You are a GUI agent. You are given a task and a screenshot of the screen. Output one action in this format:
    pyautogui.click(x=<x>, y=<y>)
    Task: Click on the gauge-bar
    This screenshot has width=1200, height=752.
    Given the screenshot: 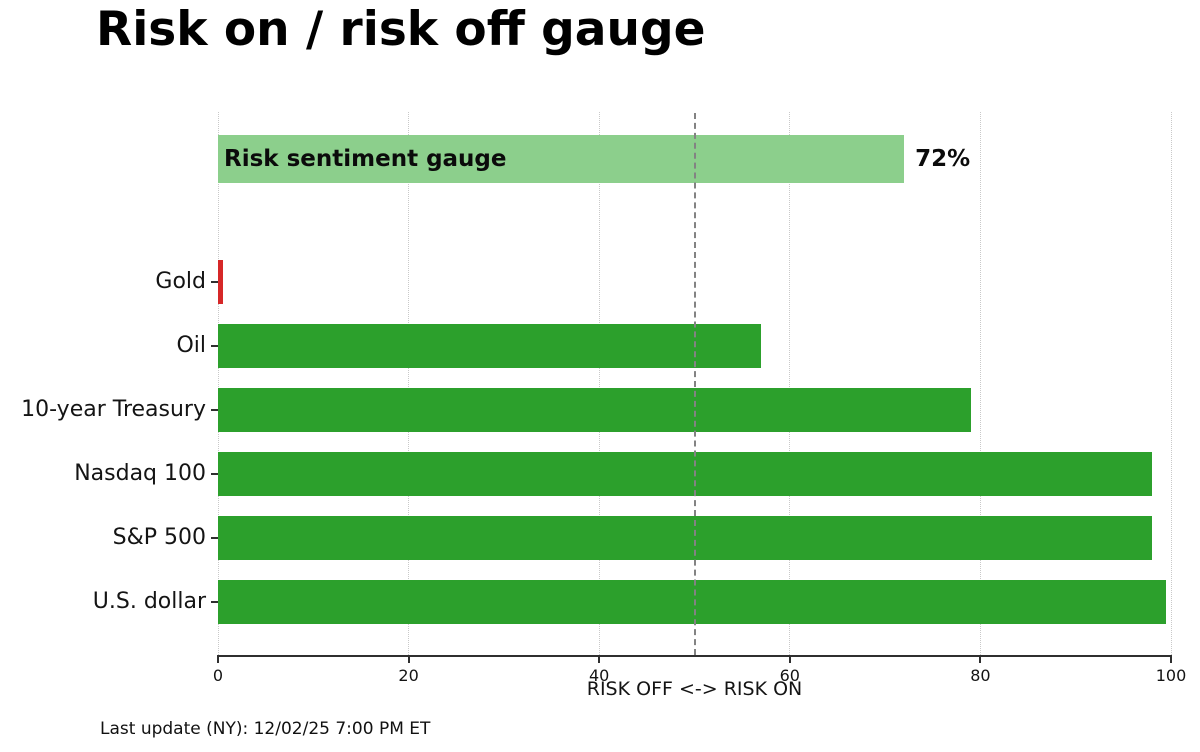 What is the action you would take?
    pyautogui.click(x=561, y=159)
    